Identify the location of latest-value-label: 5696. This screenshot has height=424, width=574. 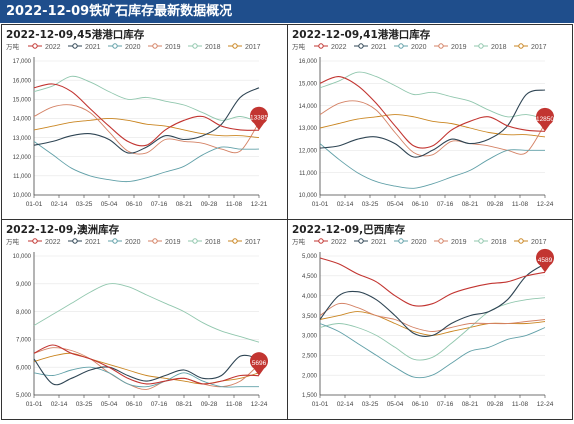
(259, 363).